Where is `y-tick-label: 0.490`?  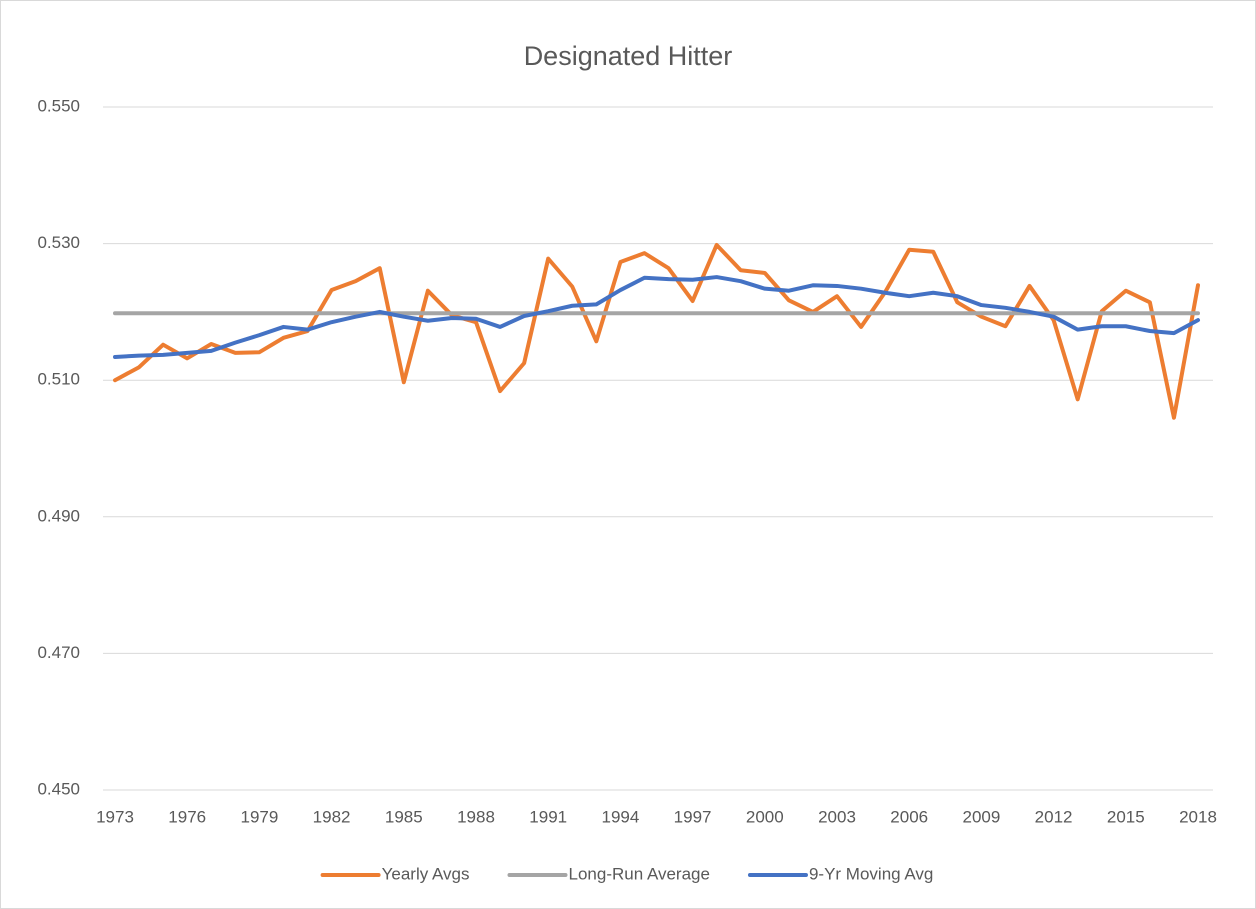
y-tick-label: 0.490 is located at coordinates (58, 515).